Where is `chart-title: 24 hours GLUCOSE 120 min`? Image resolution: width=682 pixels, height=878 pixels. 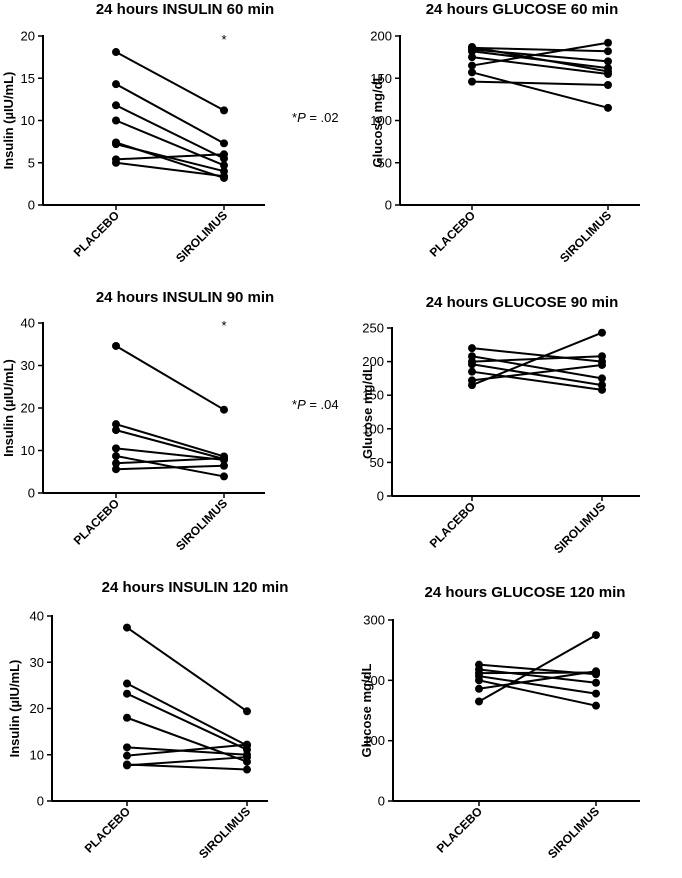
chart-title: 24 hours GLUCOSE 120 min is located at coordinates (525, 592).